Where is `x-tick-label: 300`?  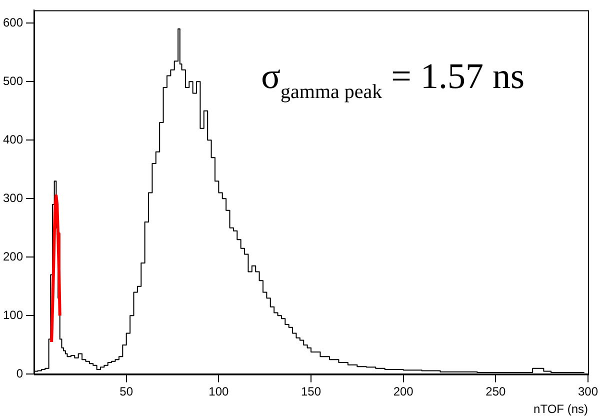 x-tick-label: 300 is located at coordinates (588, 391).